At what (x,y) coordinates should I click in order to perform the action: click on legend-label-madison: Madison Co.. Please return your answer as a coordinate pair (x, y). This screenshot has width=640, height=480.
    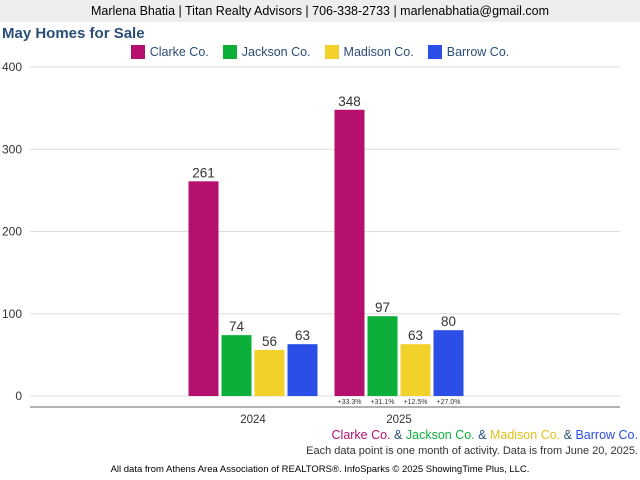
    Looking at the image, I should click on (378, 52).